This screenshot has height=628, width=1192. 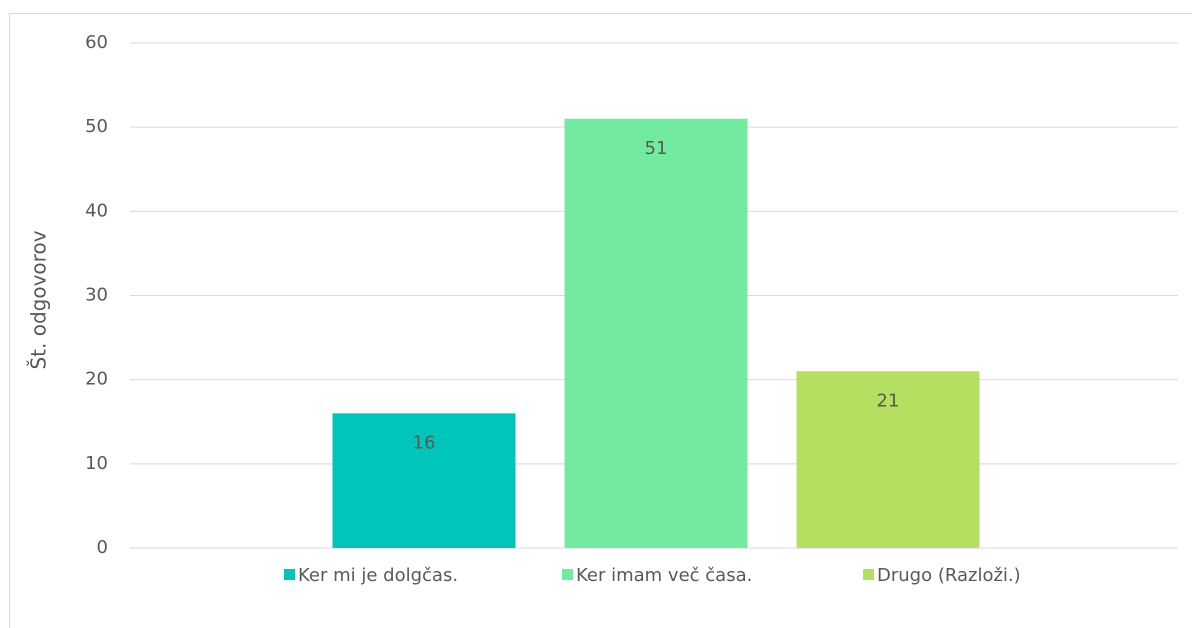 What do you see at coordinates (656, 148) in the screenshot?
I see `data-label: 51` at bounding box center [656, 148].